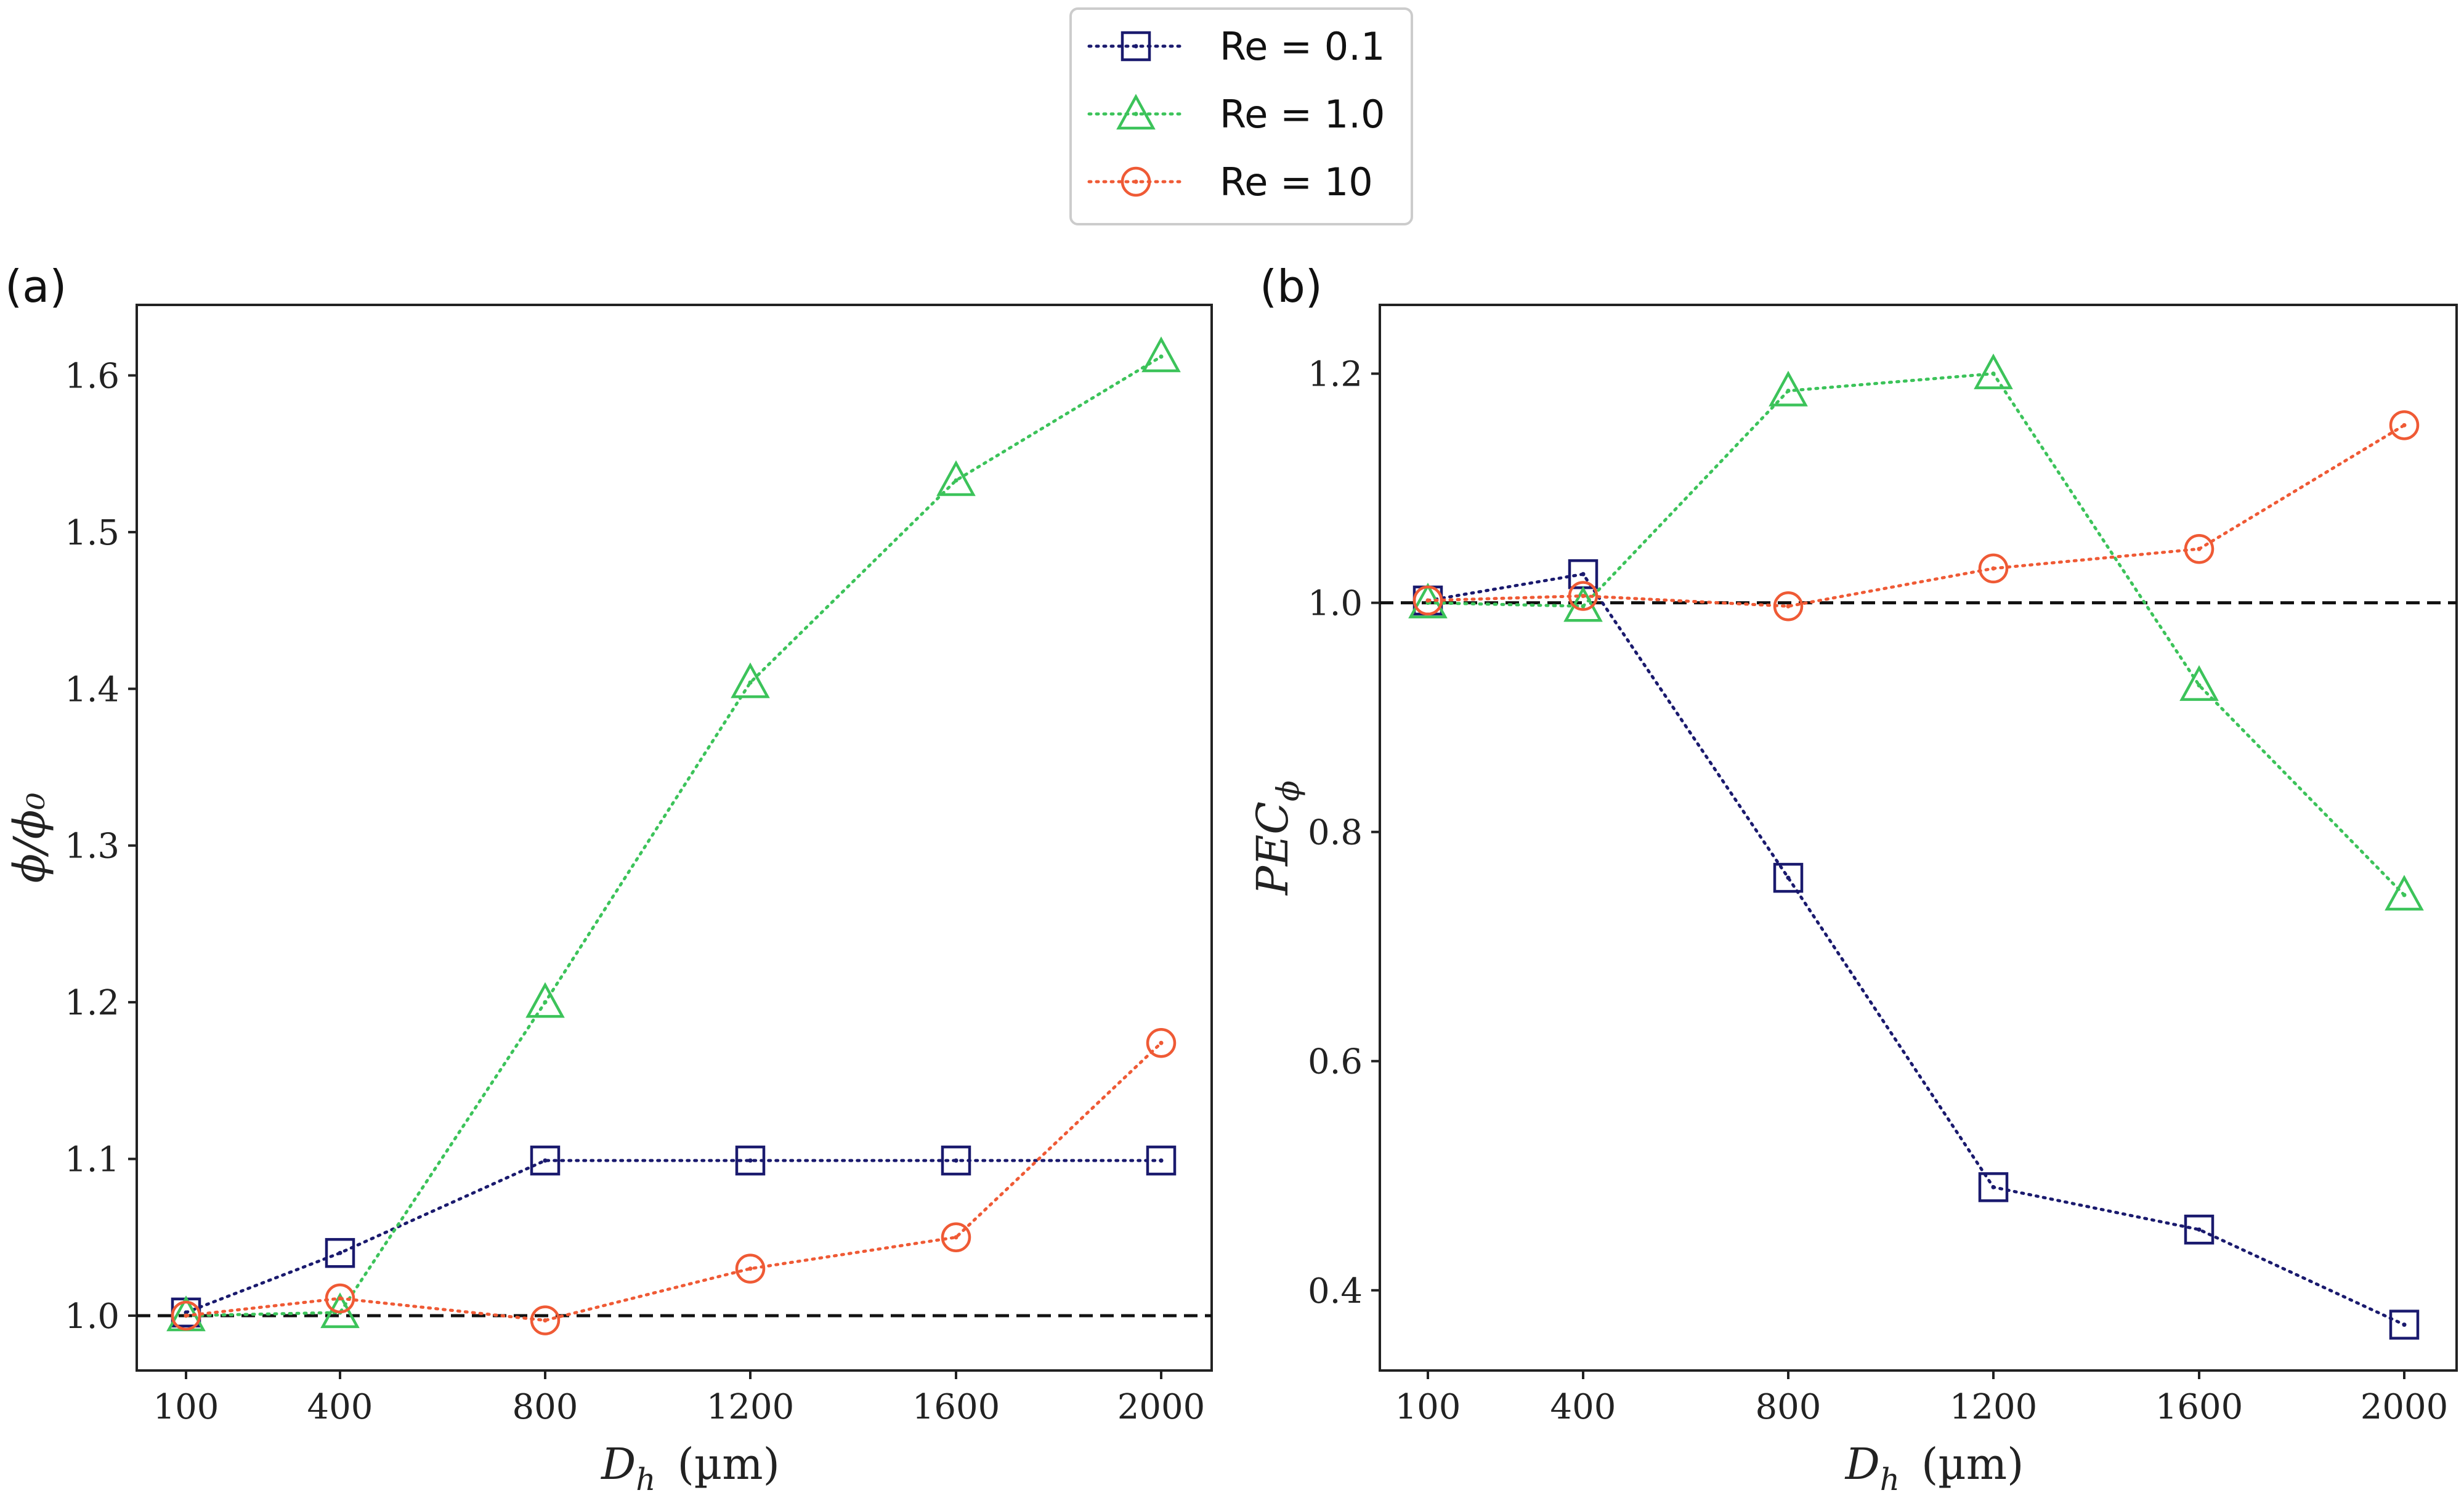  What do you see at coordinates (1335, 1062) in the screenshot?
I see `y-tick-label: 0.6` at bounding box center [1335, 1062].